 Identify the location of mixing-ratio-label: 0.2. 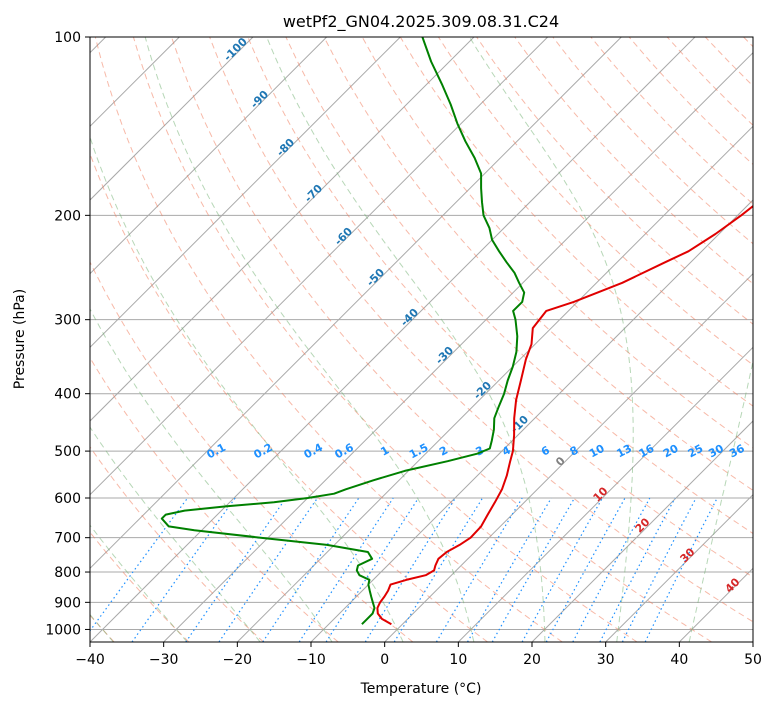
(263, 451).